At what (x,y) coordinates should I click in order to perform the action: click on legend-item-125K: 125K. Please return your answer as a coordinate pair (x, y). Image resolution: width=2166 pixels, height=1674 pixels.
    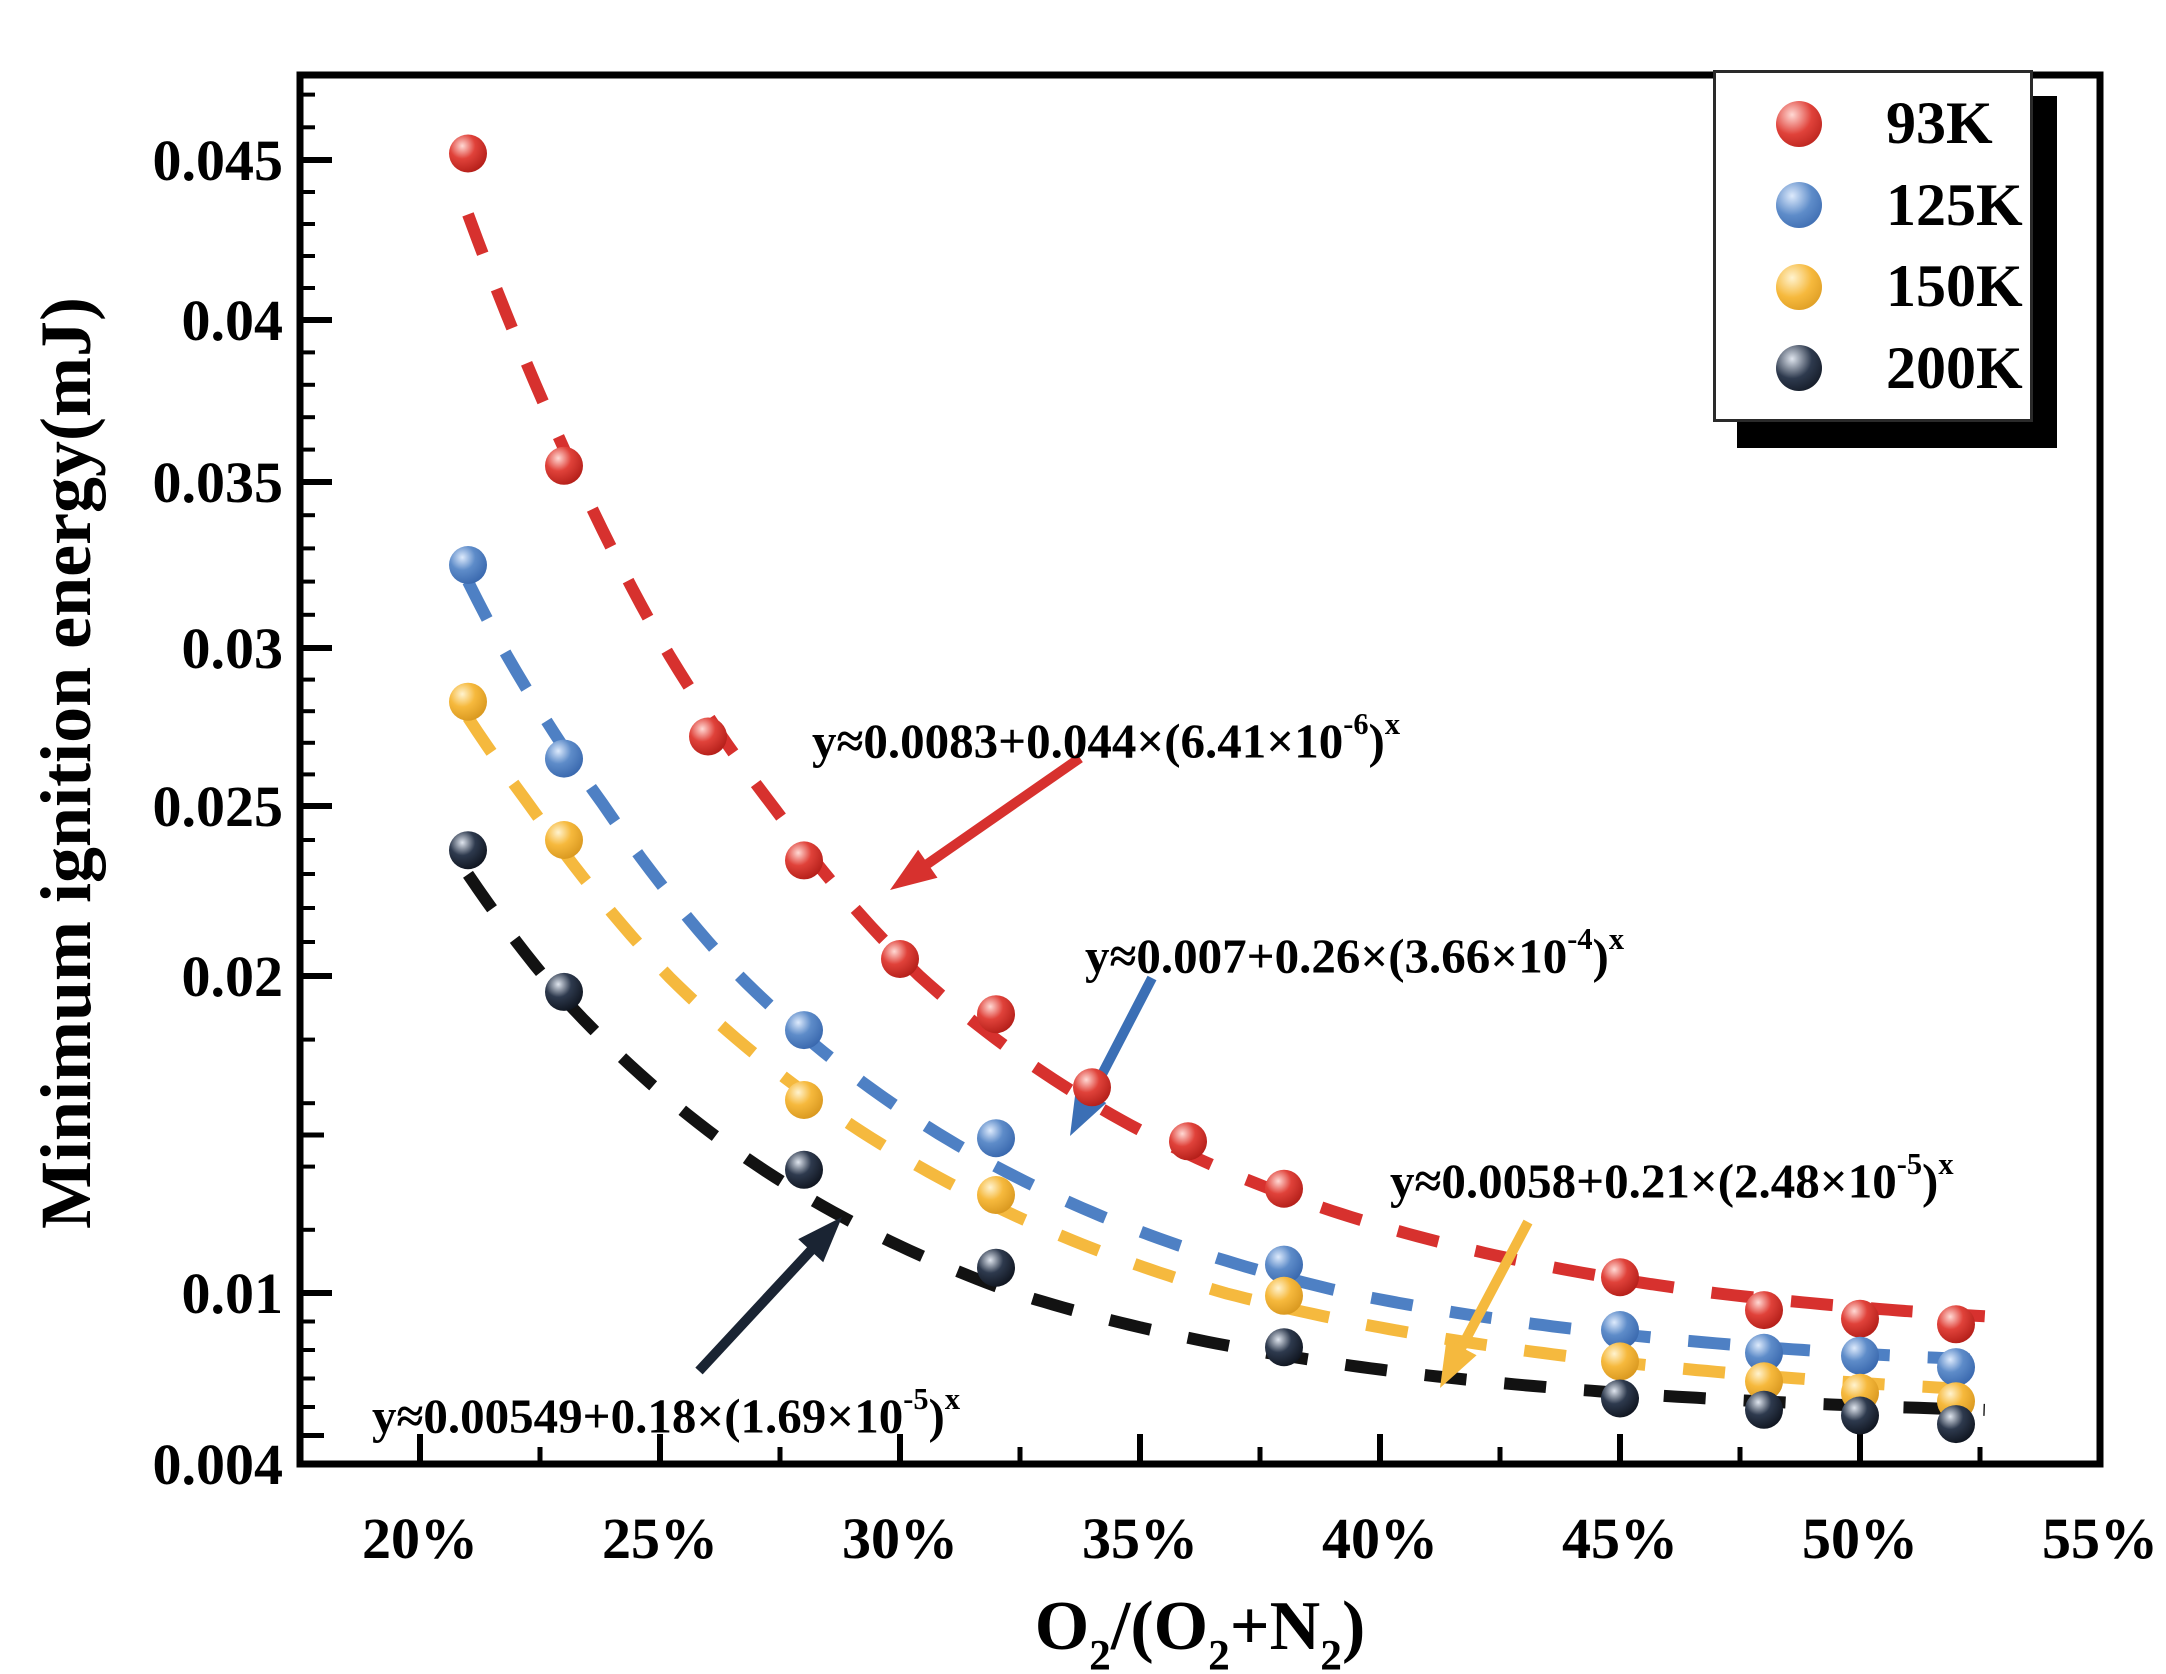
    Looking at the image, I should click on (1903, 205).